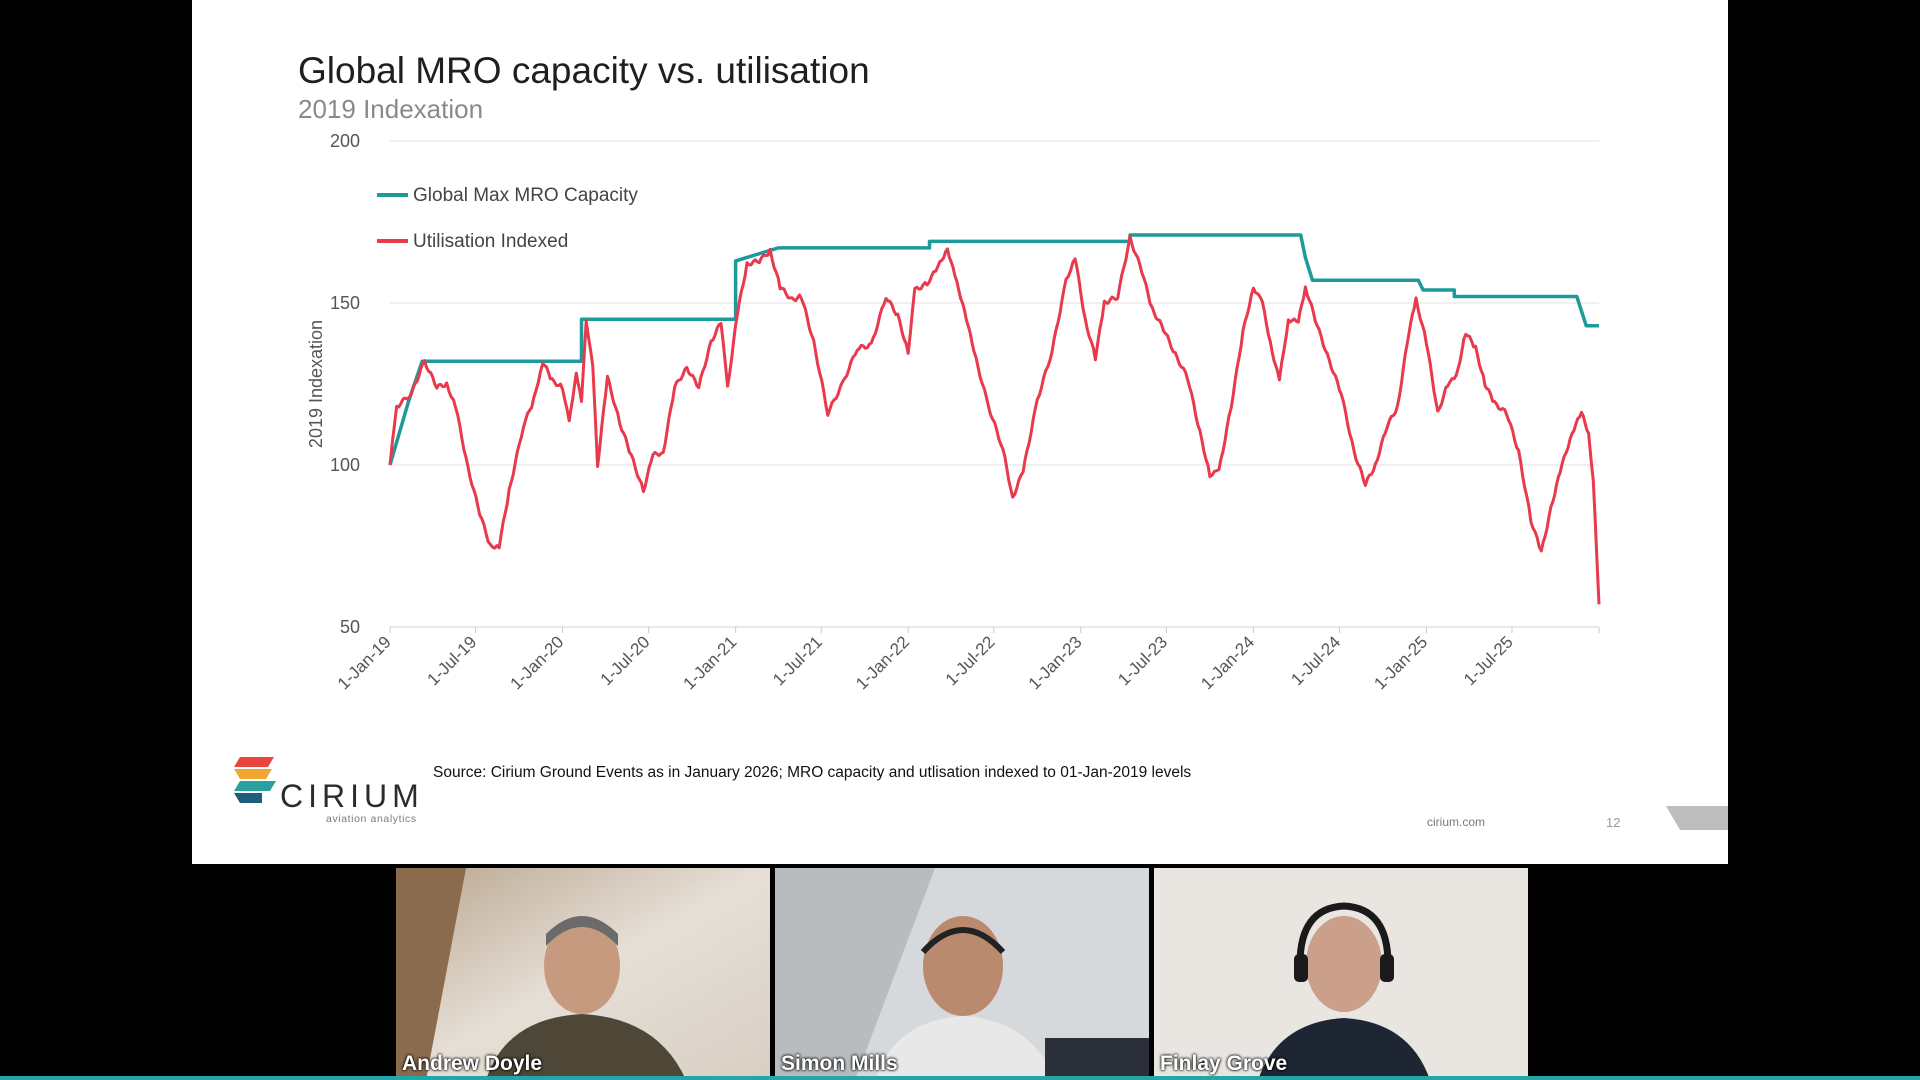 The image size is (1920, 1080). What do you see at coordinates (371, 819) in the screenshot?
I see `brand-tagline: aviation analytics` at bounding box center [371, 819].